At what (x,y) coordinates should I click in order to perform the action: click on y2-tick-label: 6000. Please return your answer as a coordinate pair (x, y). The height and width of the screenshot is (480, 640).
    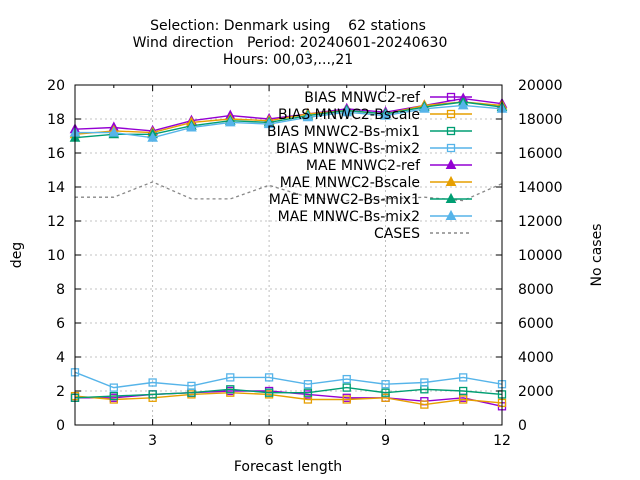
    Looking at the image, I should click on (536, 324).